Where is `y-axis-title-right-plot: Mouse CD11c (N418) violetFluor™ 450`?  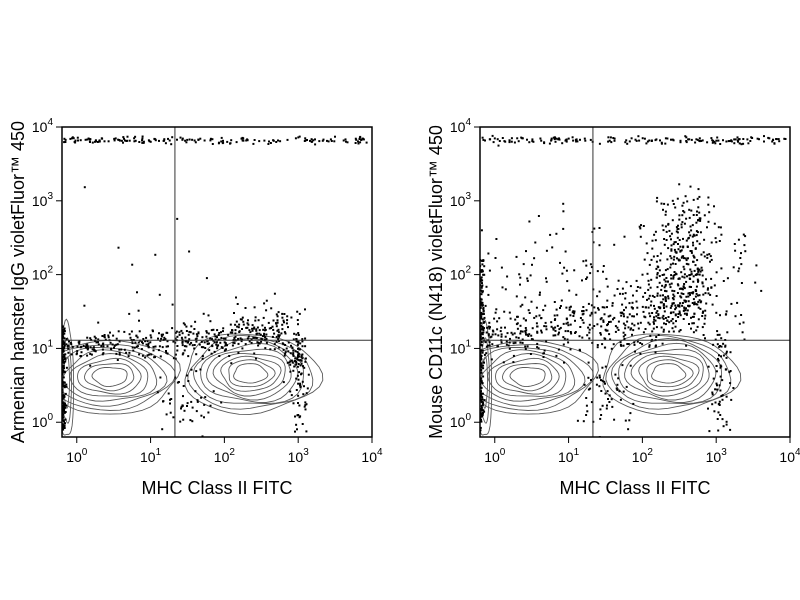 y-axis-title-right-plot: Mouse CD11c (N418) violetFluor™ 450 is located at coordinates (436, 282).